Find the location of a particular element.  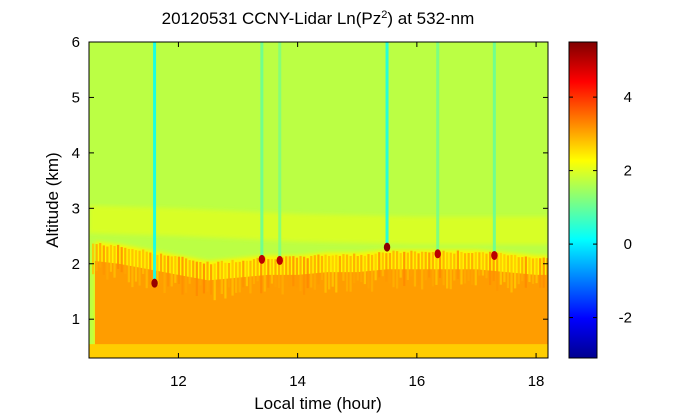

x-tick-label: 12 is located at coordinates (178, 381).